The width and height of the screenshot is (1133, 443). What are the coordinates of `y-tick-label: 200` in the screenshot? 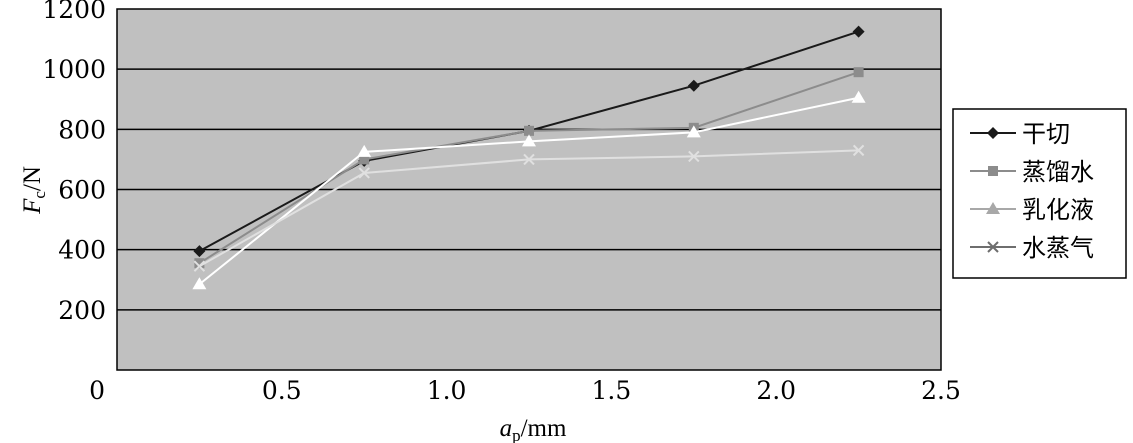 It's located at (82, 310).